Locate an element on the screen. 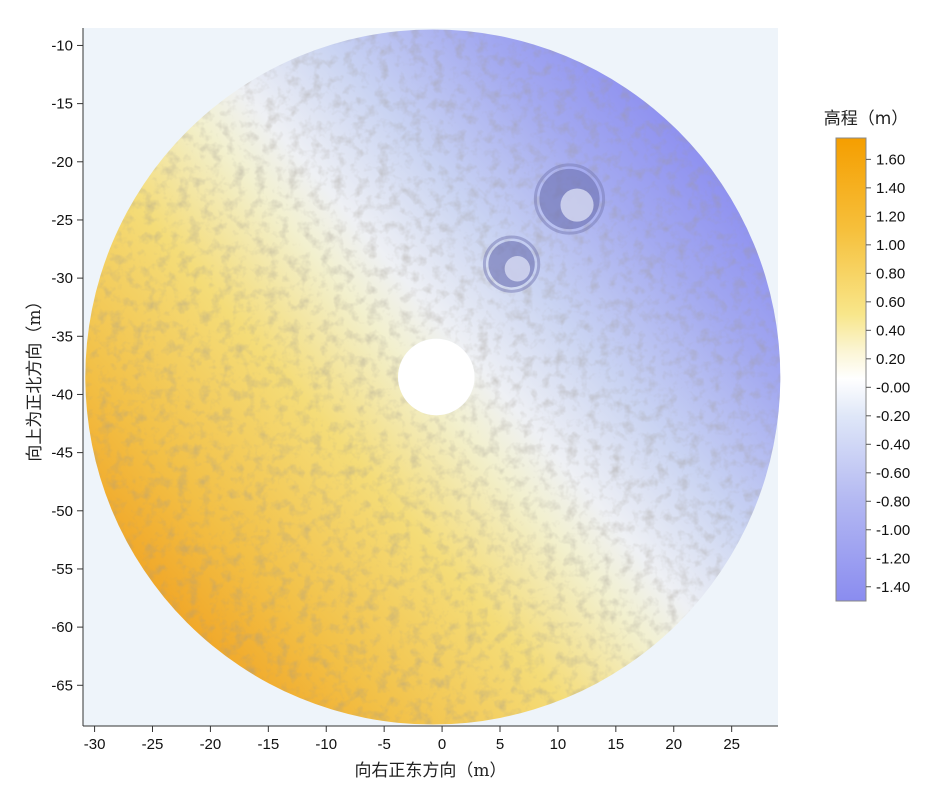 The width and height of the screenshot is (939, 800). colorbar-tick-label: -0.20 is located at coordinates (893, 416).